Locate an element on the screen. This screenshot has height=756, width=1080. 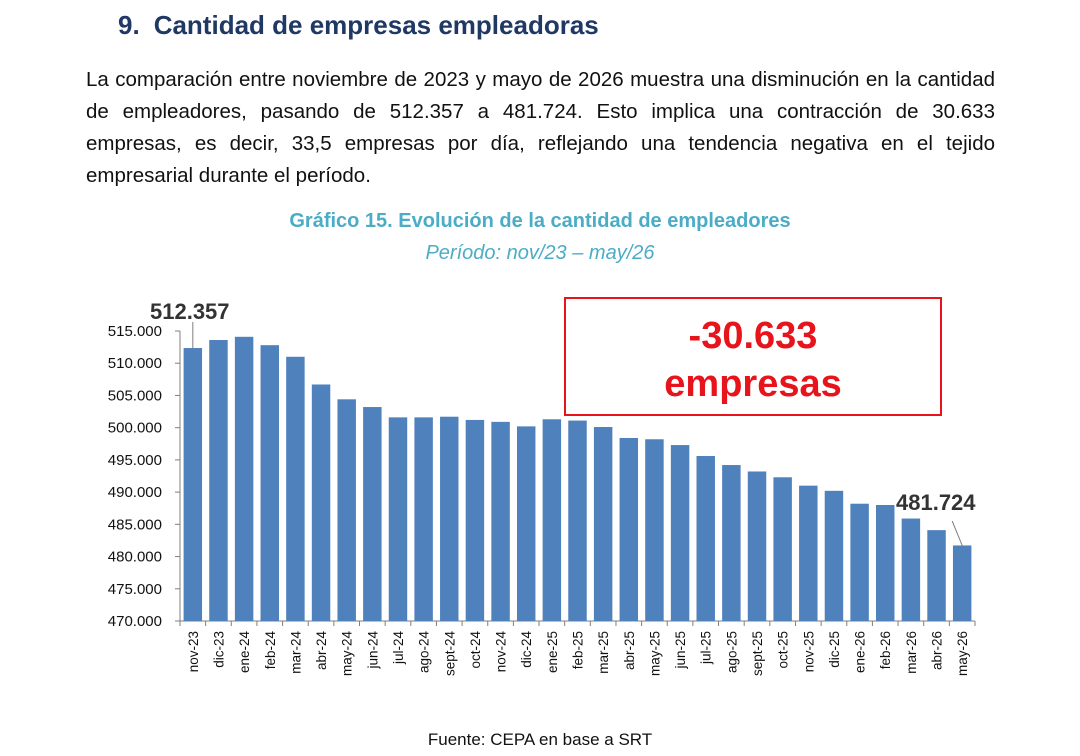
y-tick-label: 500.000 is located at coordinates (135, 428).